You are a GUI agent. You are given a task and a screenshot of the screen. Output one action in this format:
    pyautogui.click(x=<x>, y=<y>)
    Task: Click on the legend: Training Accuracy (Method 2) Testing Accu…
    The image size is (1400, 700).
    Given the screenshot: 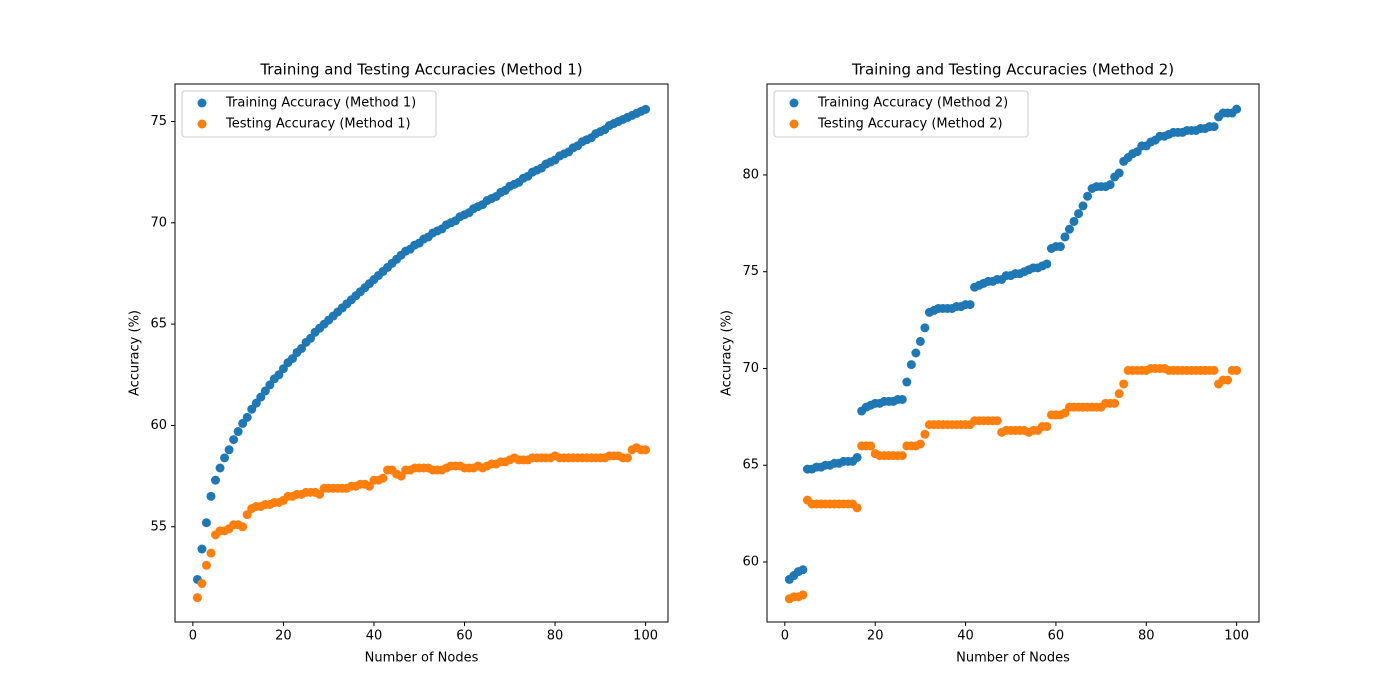 What is the action you would take?
    pyautogui.click(x=901, y=114)
    